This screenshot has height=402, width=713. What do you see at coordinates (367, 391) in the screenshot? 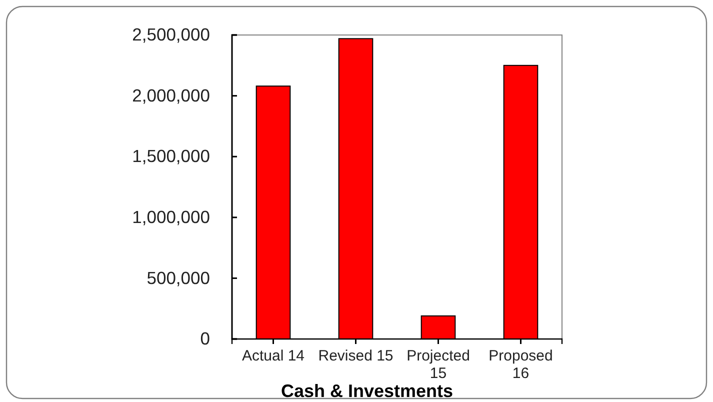
I see `x-axis-title: Cash & Investments` at bounding box center [367, 391].